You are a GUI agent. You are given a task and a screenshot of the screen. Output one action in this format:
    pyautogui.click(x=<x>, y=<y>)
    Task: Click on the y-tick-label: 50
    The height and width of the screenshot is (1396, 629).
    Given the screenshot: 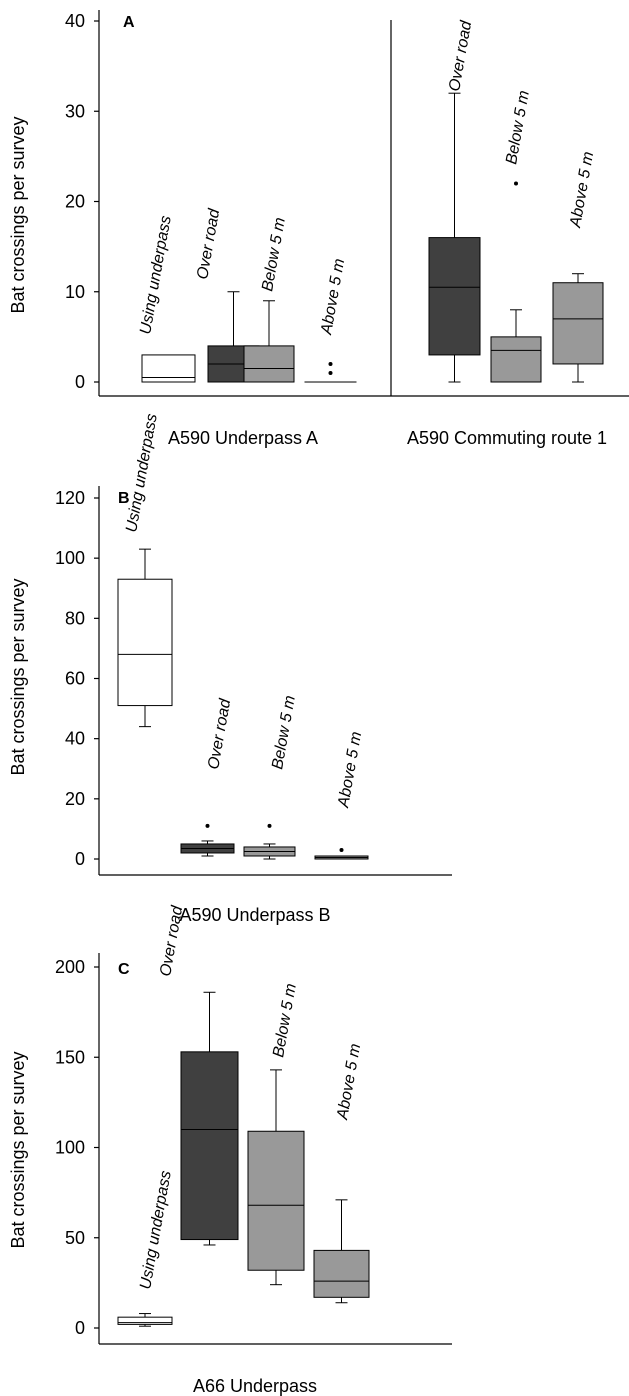 What is the action you would take?
    pyautogui.click(x=75, y=1238)
    